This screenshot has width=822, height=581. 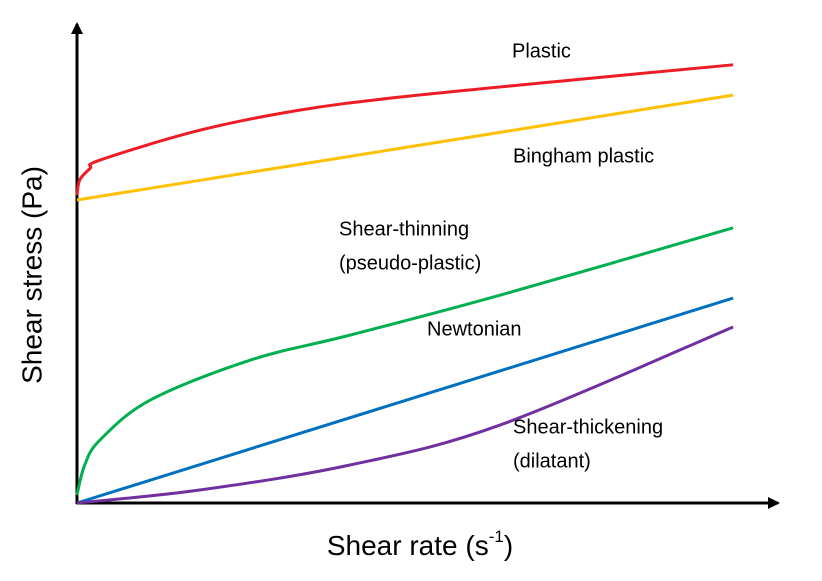 I want to click on series-label: Shear-thickening, so click(x=588, y=427).